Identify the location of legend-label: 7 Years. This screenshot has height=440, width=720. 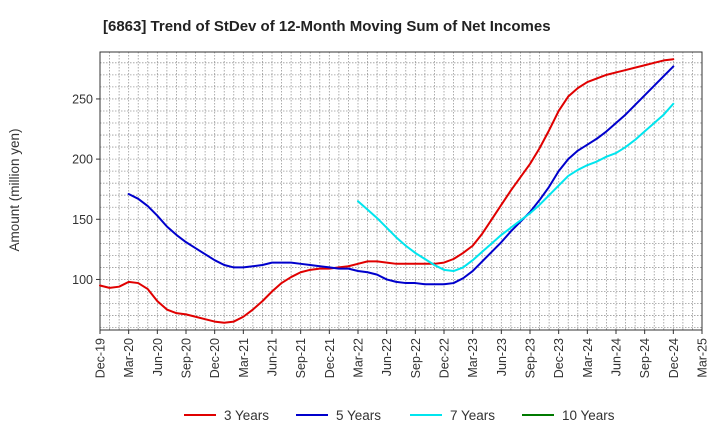
(472, 415).